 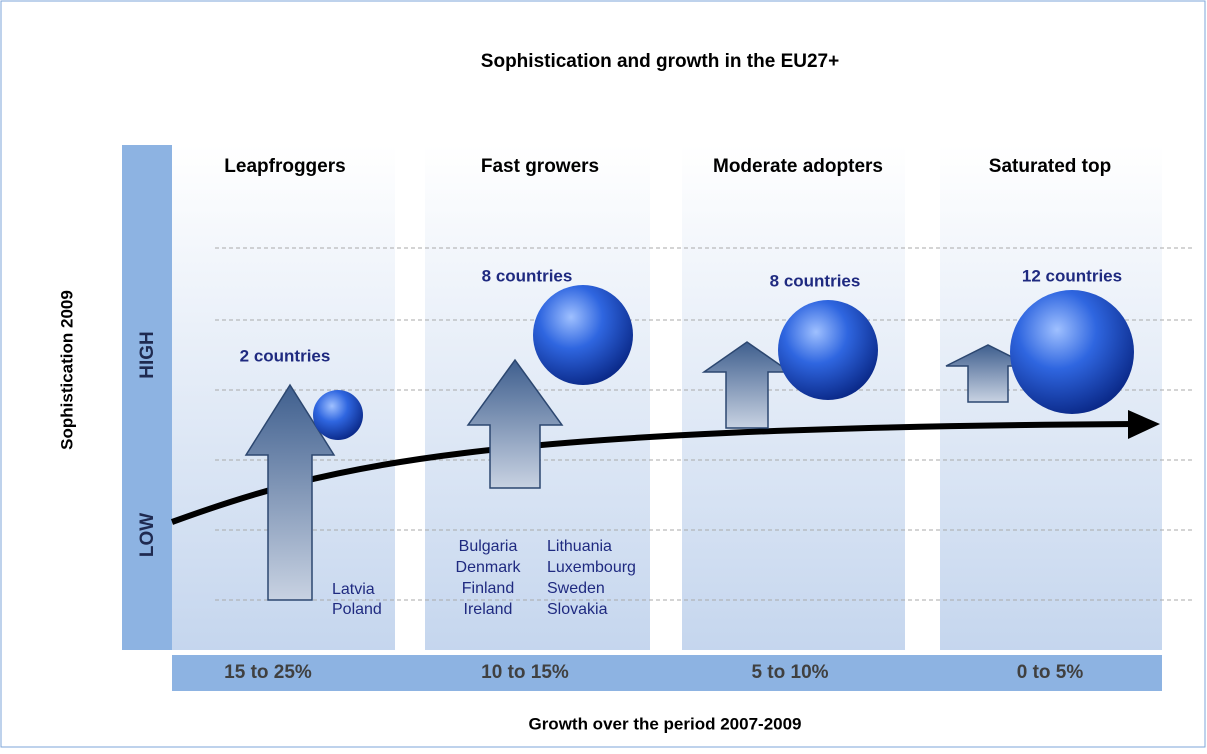 I want to click on panel, so click(x=793, y=397).